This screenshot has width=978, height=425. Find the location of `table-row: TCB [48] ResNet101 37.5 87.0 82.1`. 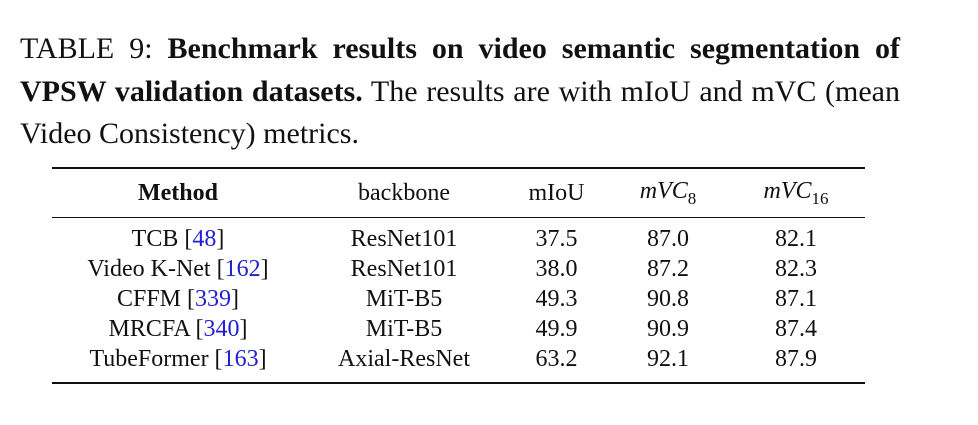

table-row: TCB [48] ResNet101 37.5 87.0 82.1 is located at coordinates (458, 236).